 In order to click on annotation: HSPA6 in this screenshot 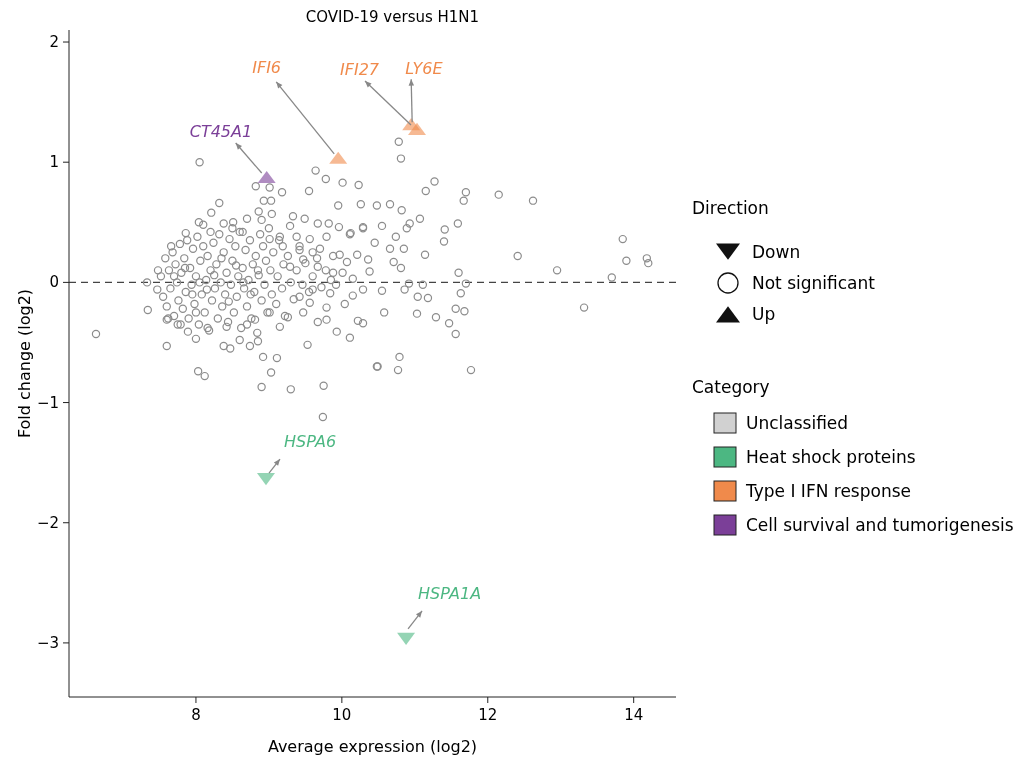, I will do `click(310, 442)`.